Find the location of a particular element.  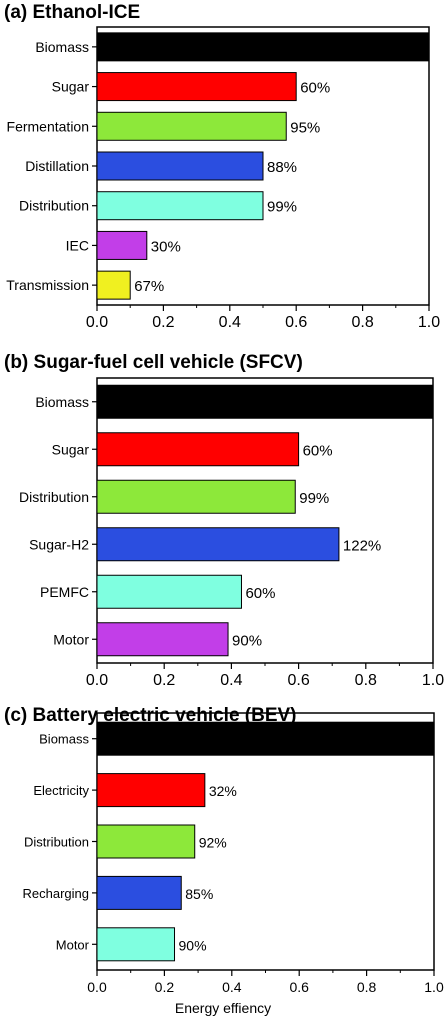

bar-value-label: 30% is located at coordinates (166, 246).